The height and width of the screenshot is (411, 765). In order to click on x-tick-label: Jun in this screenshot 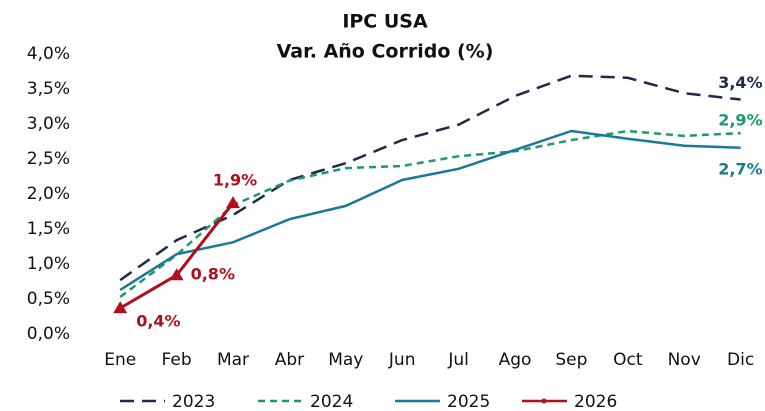, I will do `click(402, 360)`.